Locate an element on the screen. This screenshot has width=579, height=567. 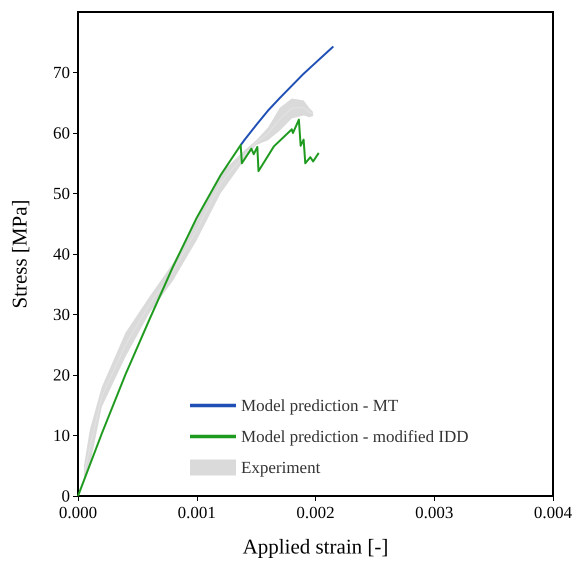
legend-label: Experiment is located at coordinates (281, 467).